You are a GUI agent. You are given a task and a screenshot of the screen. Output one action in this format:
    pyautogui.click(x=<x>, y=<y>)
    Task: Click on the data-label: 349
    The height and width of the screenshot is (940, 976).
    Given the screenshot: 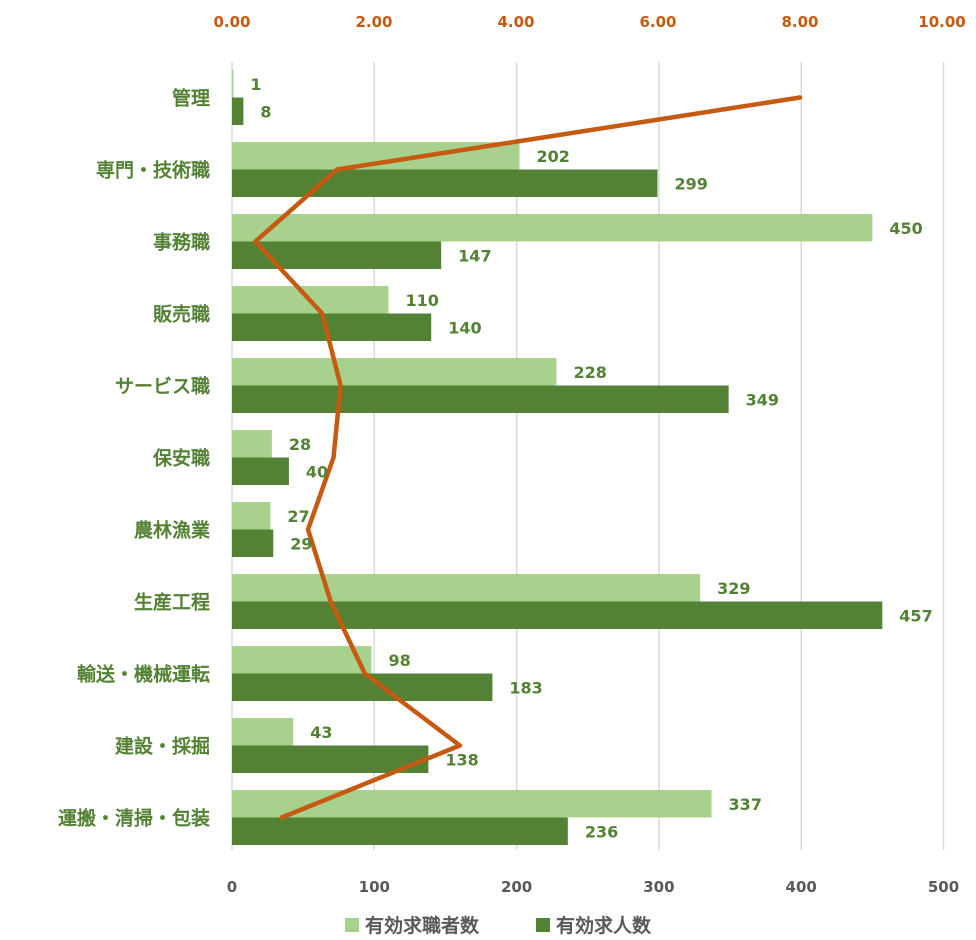 What is the action you would take?
    pyautogui.click(x=762, y=399)
    